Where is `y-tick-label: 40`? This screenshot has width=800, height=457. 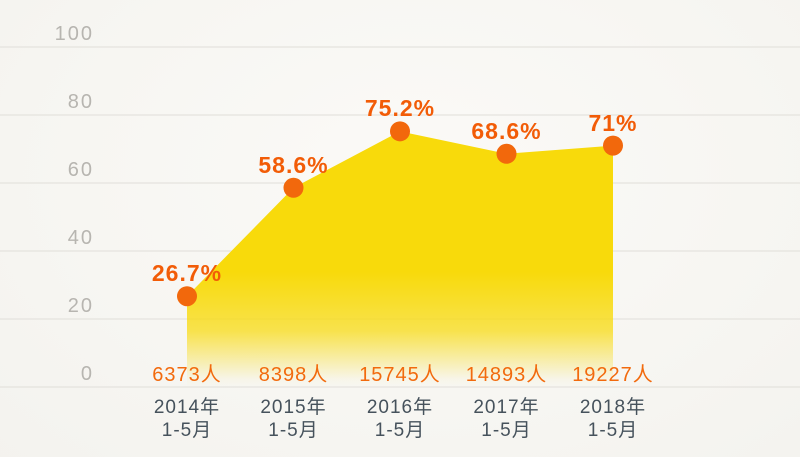 y-tick-label: 40 is located at coordinates (80, 238).